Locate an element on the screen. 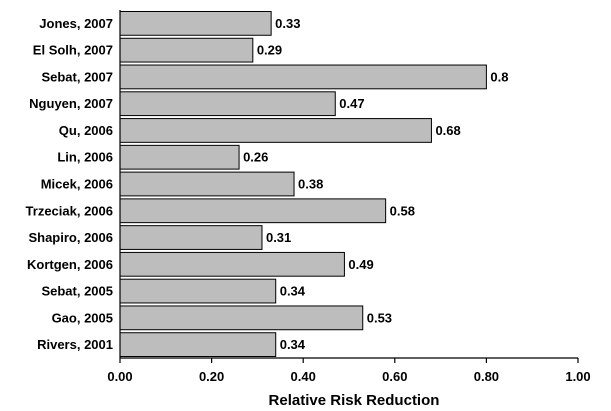  value-label: 0.26 is located at coordinates (255, 157).